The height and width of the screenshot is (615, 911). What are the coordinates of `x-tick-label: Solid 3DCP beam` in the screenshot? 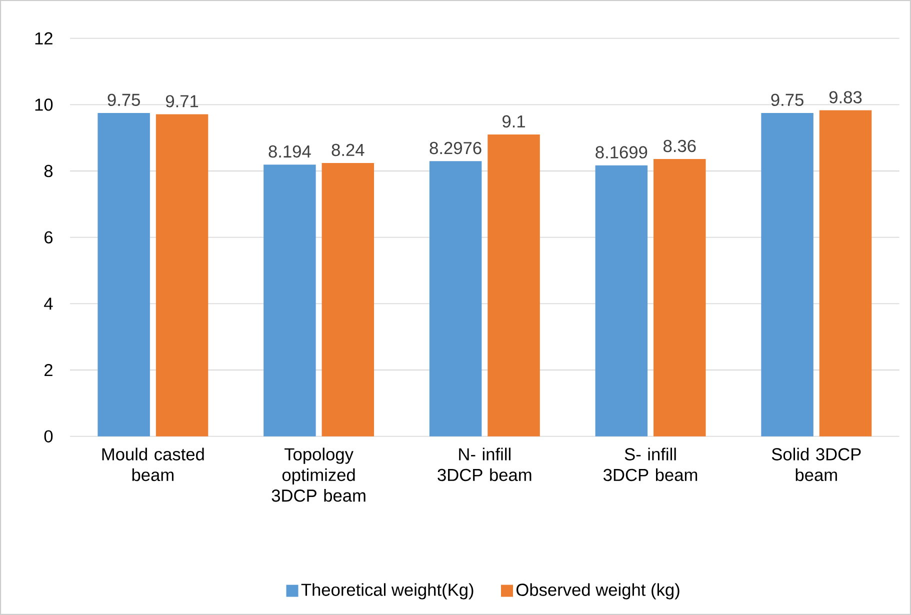 It's located at (816, 465).